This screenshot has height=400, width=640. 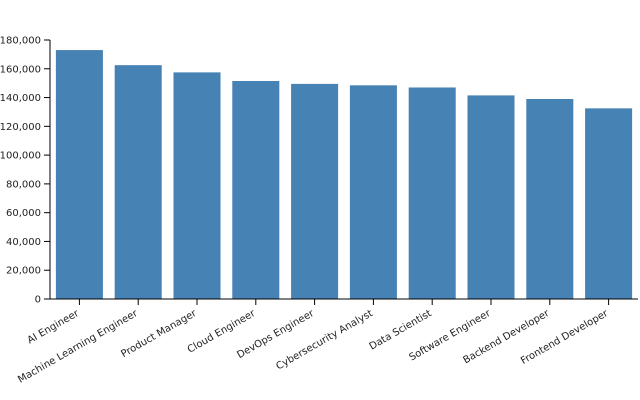 What do you see at coordinates (23, 271) in the screenshot?
I see `y-tick-label: 20,000` at bounding box center [23, 271].